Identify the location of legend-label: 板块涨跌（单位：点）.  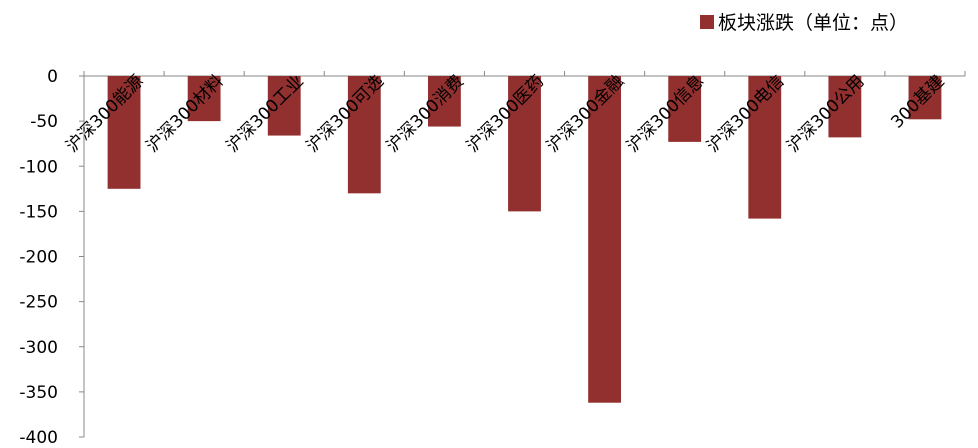
(813, 23).